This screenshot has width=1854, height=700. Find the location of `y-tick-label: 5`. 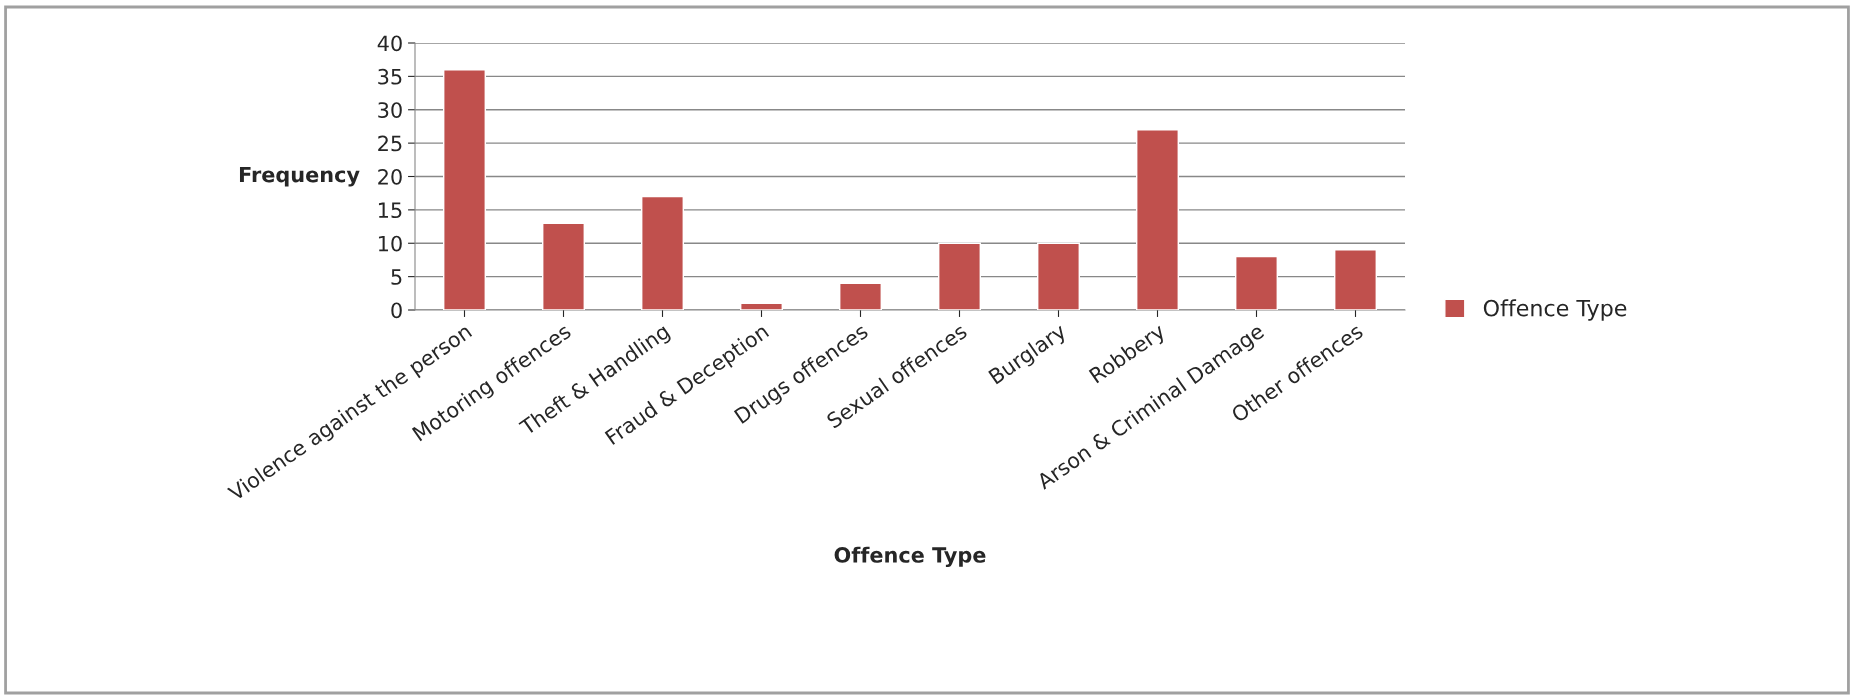

y-tick-label: 5 is located at coordinates (396, 277).